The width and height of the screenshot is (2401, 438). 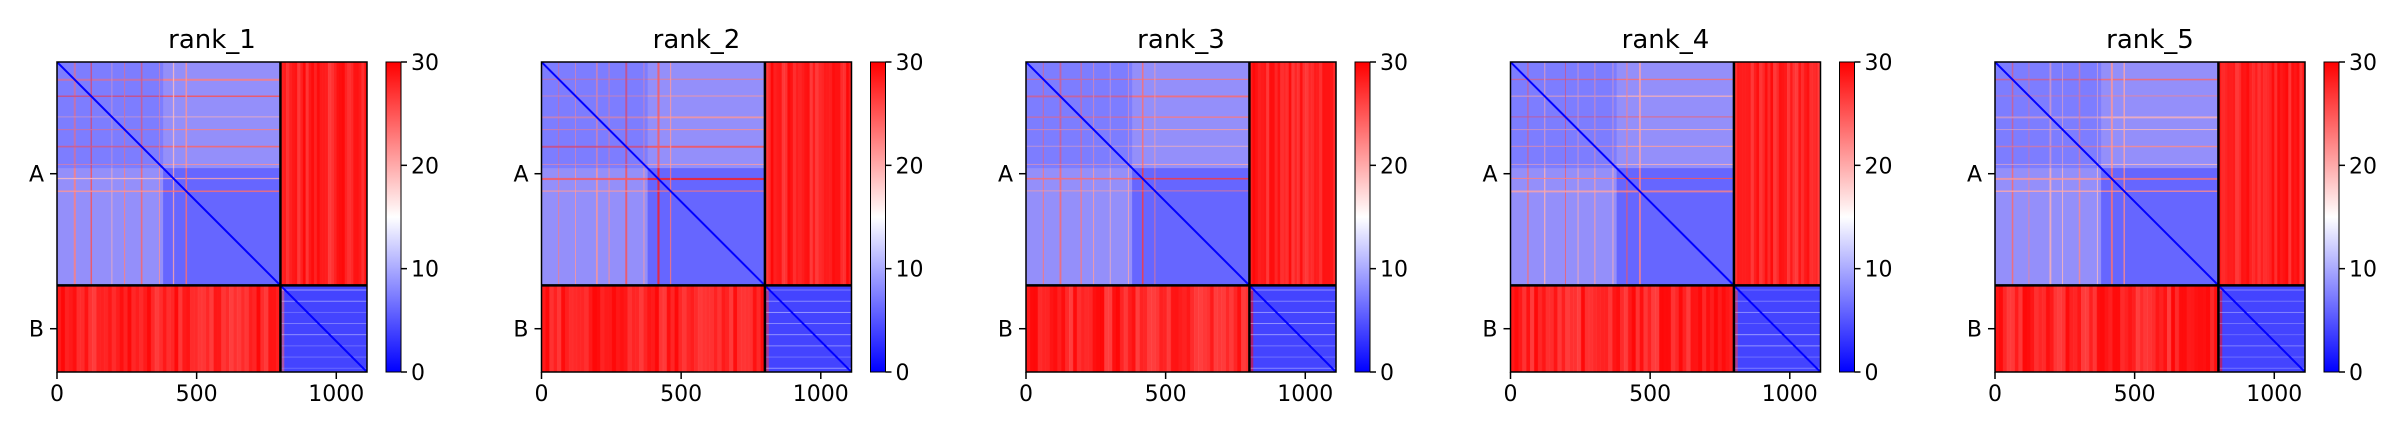 I want to click on colorbar-tick-label: 30, so click(x=425, y=63).